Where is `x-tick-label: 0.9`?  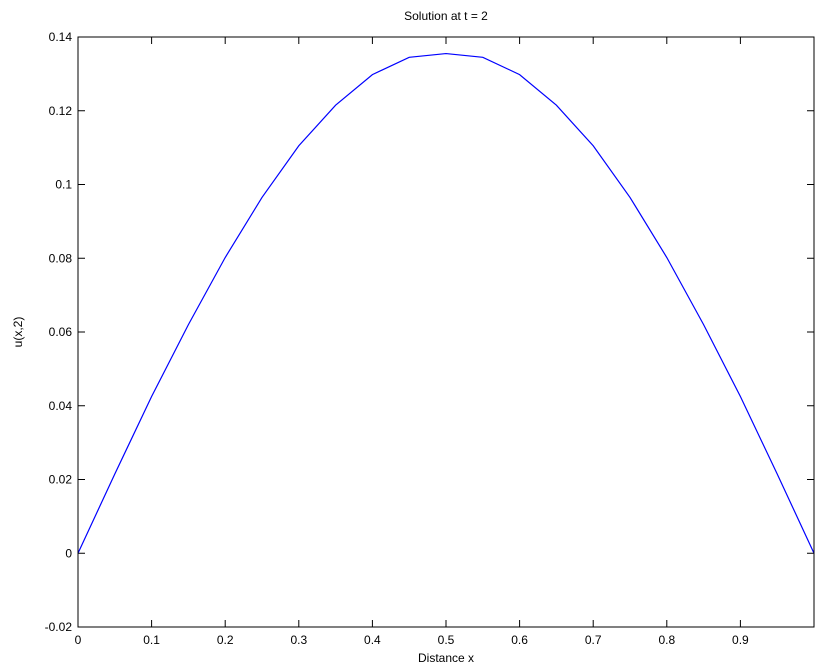
x-tick-label: 0.9 is located at coordinates (740, 640).